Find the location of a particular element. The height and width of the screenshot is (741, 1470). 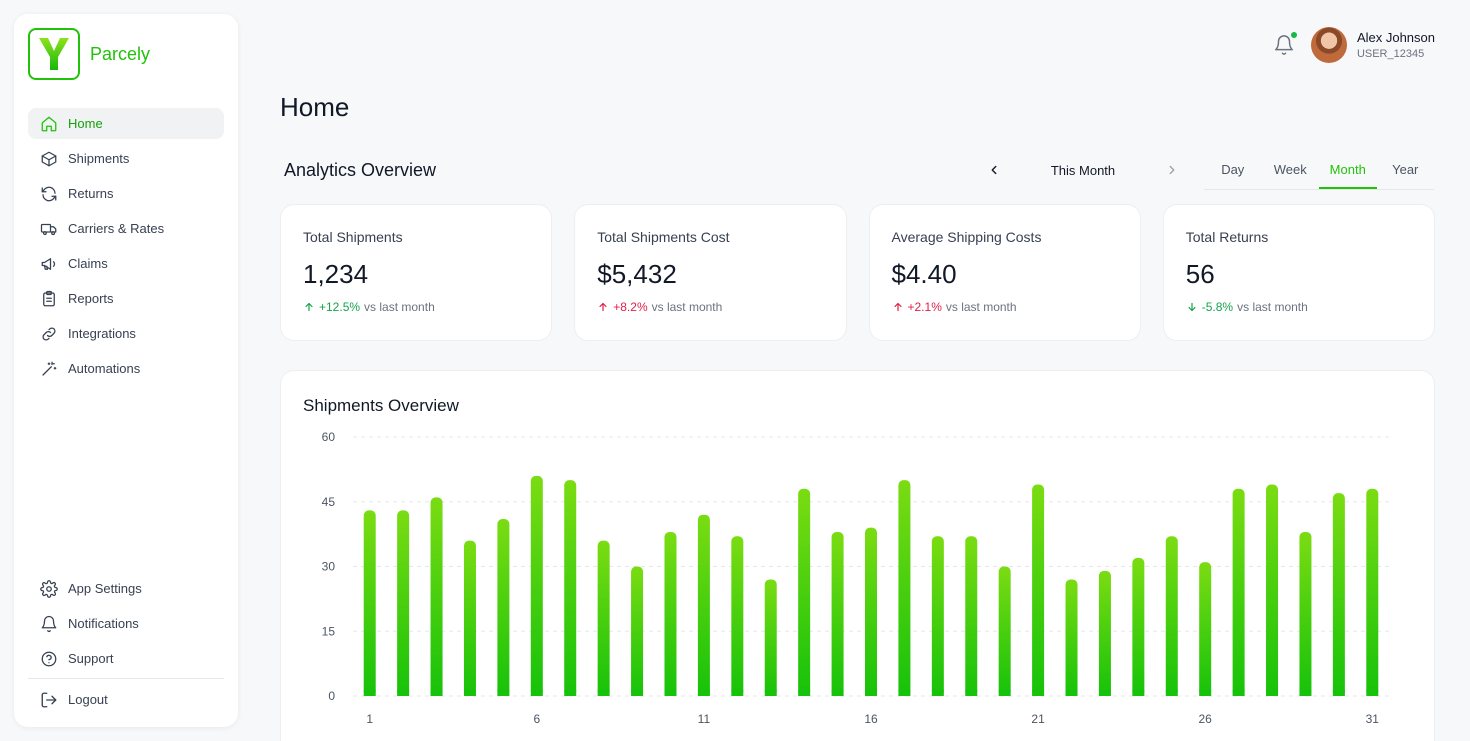

sidebar-item-label: Automations is located at coordinates (104, 368).